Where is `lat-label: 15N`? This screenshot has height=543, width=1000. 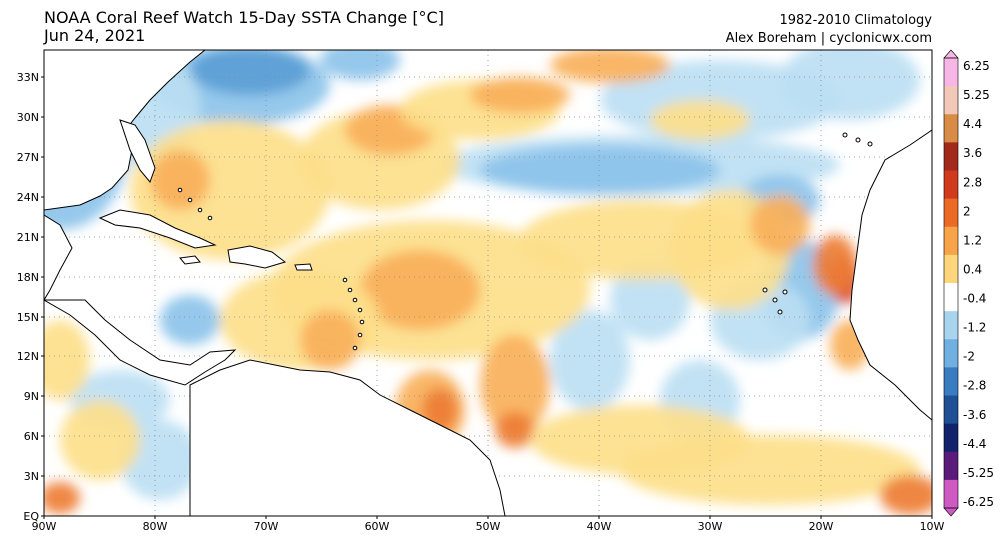 lat-label: 15N is located at coordinates (28, 317).